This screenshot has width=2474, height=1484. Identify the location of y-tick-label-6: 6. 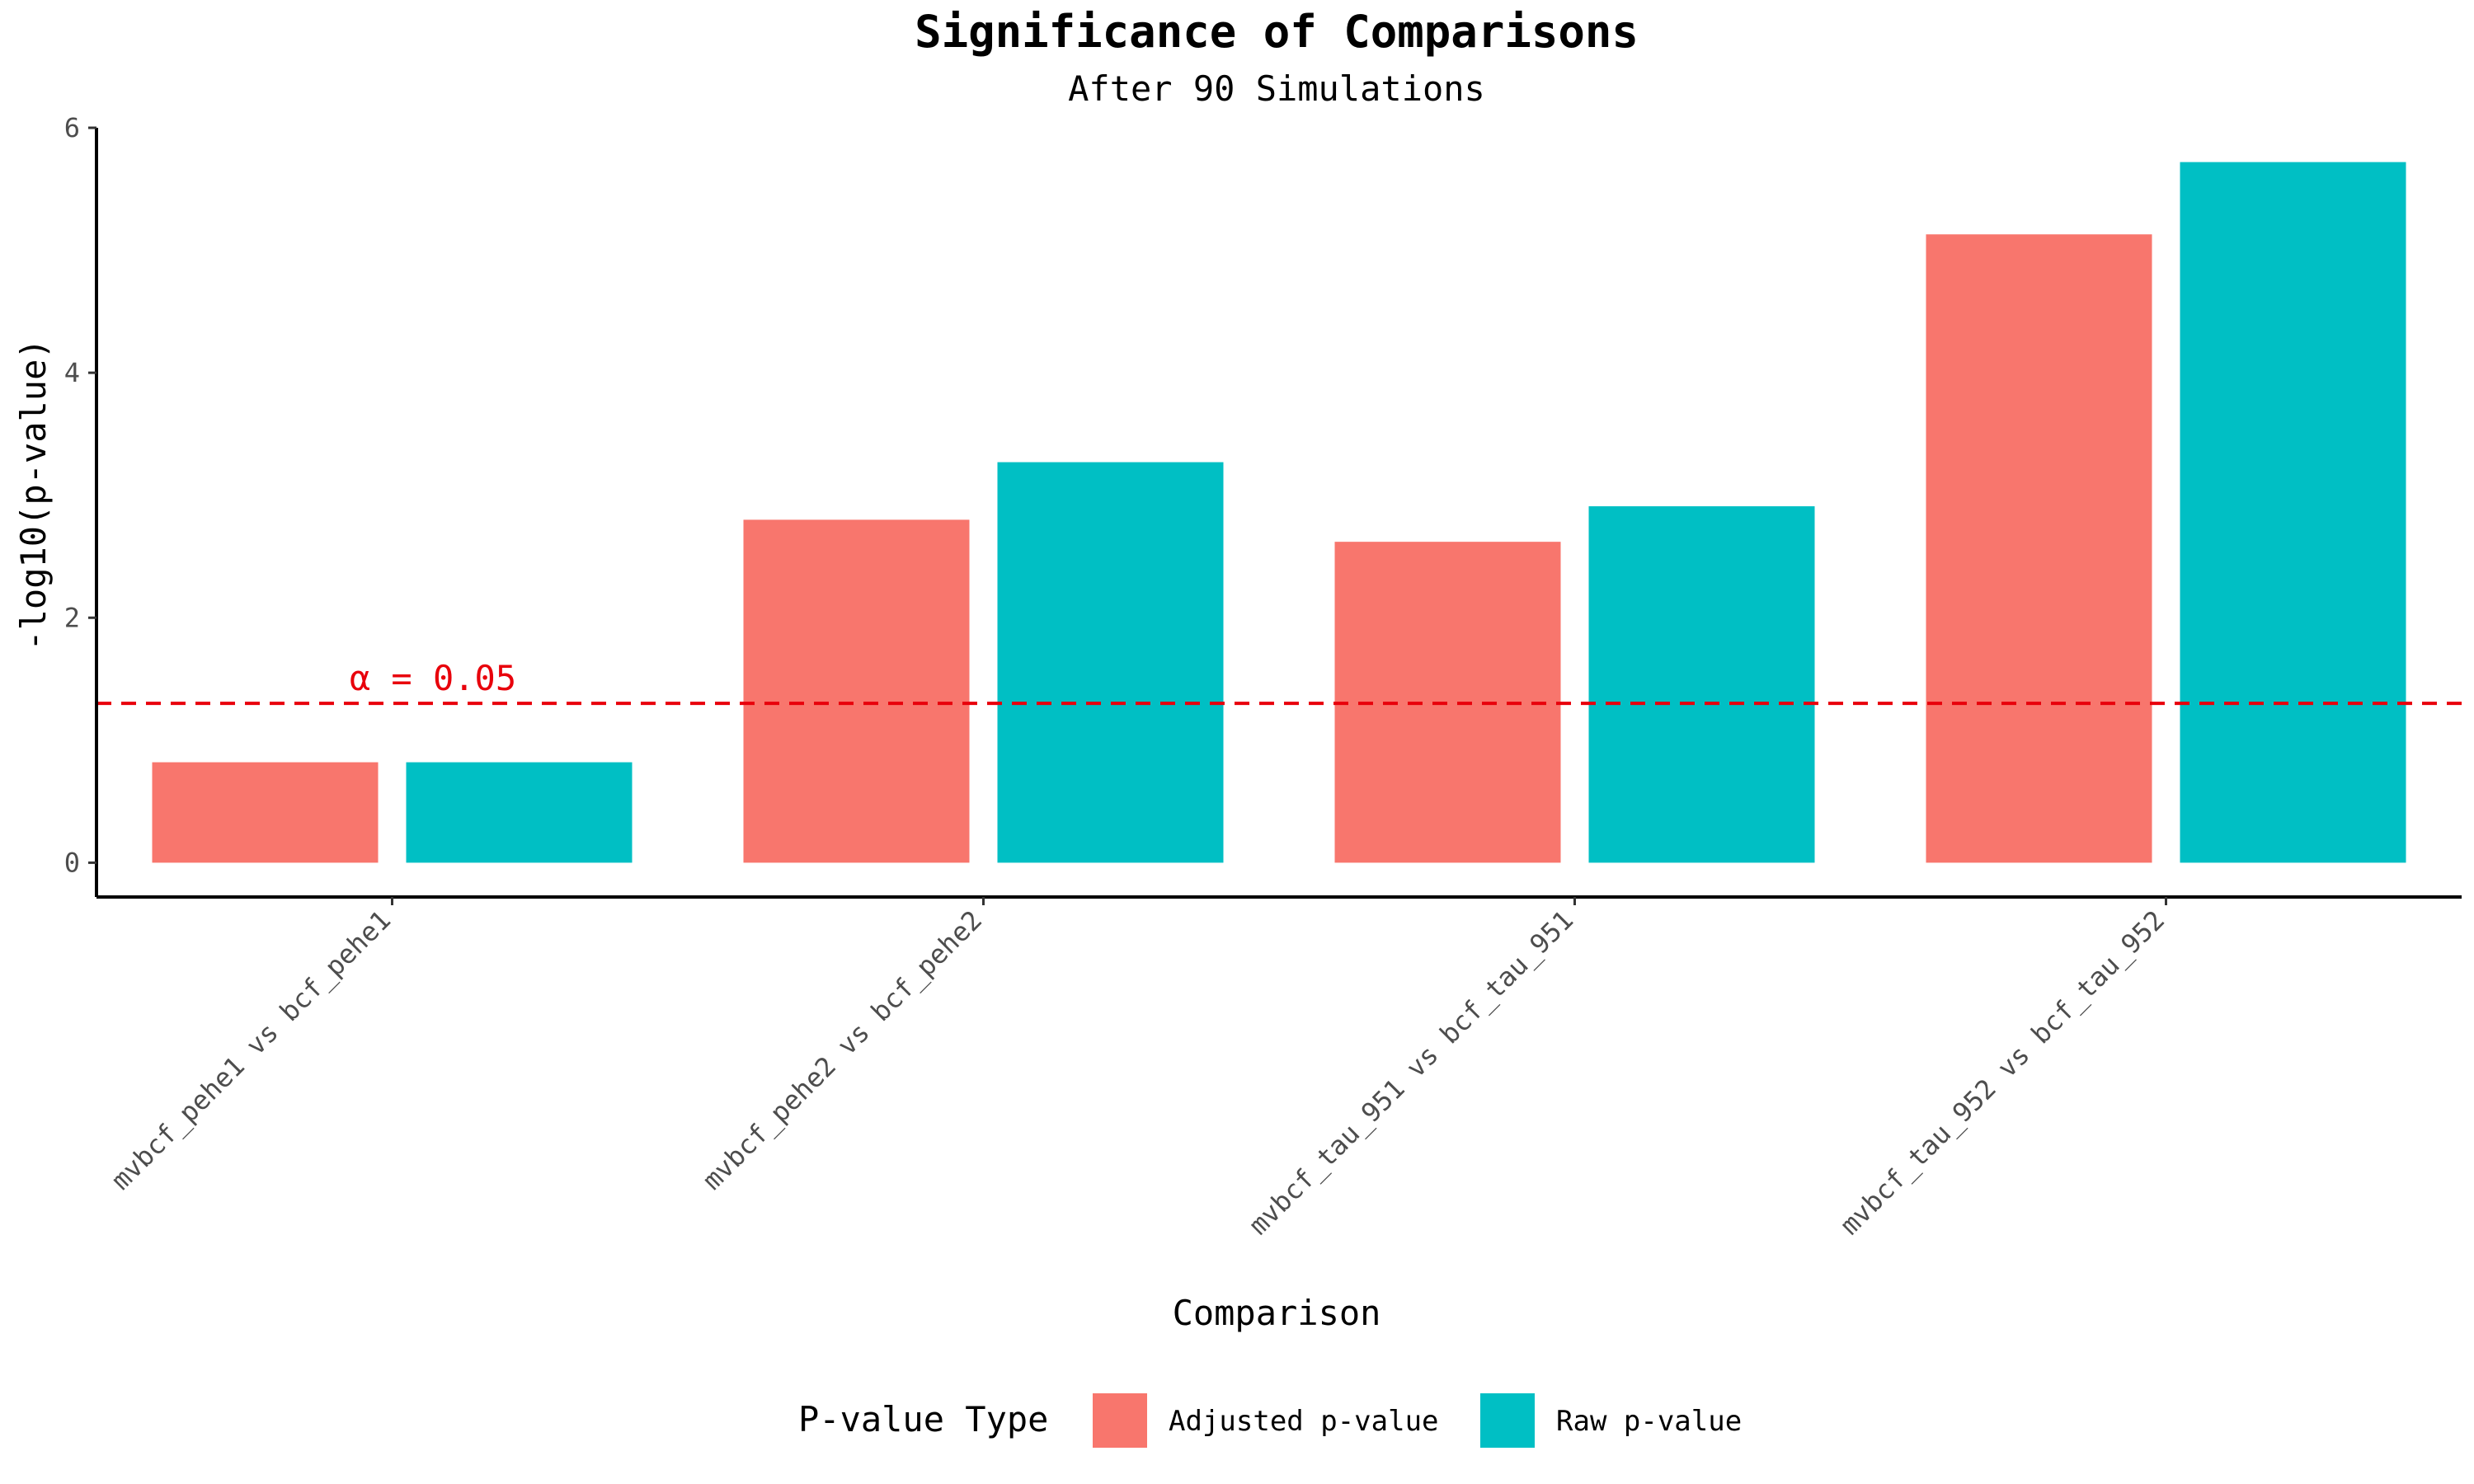
(72, 128).